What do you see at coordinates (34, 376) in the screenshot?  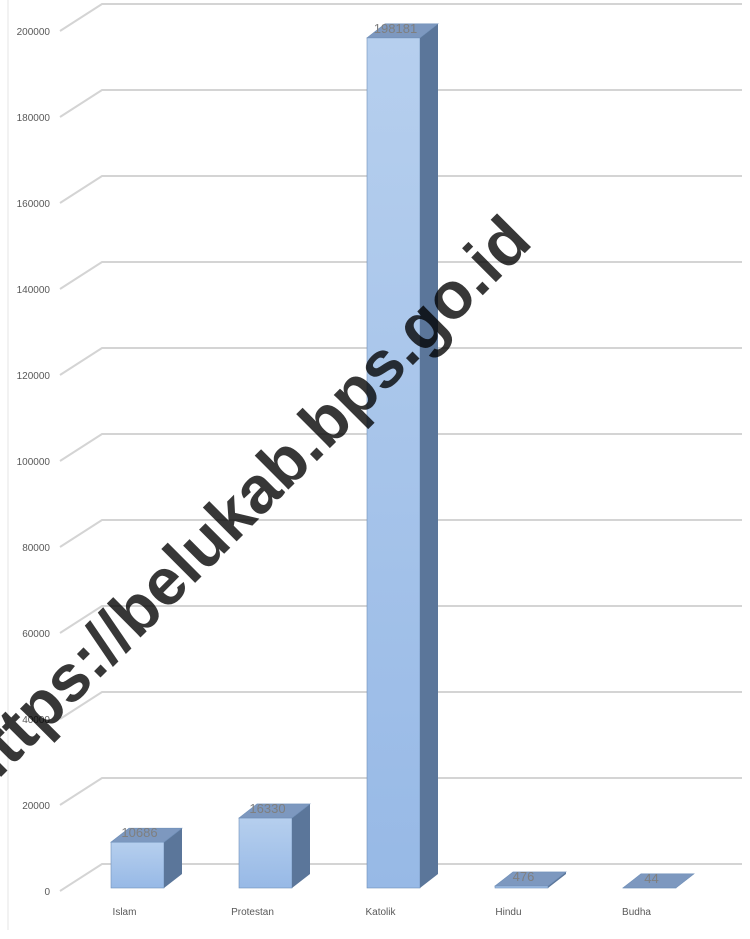 I see `y-tick-label: 120000` at bounding box center [34, 376].